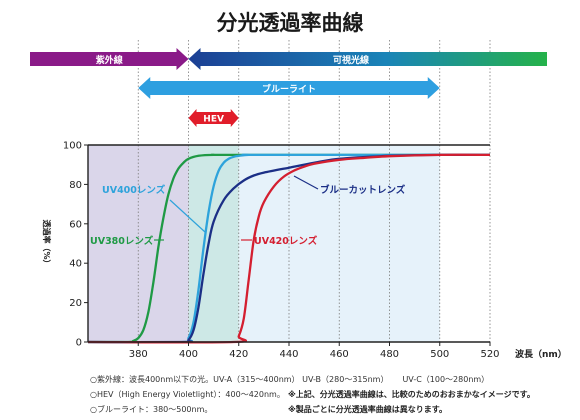  I want to click on series-label-1: UV400レンズ, so click(134, 190).